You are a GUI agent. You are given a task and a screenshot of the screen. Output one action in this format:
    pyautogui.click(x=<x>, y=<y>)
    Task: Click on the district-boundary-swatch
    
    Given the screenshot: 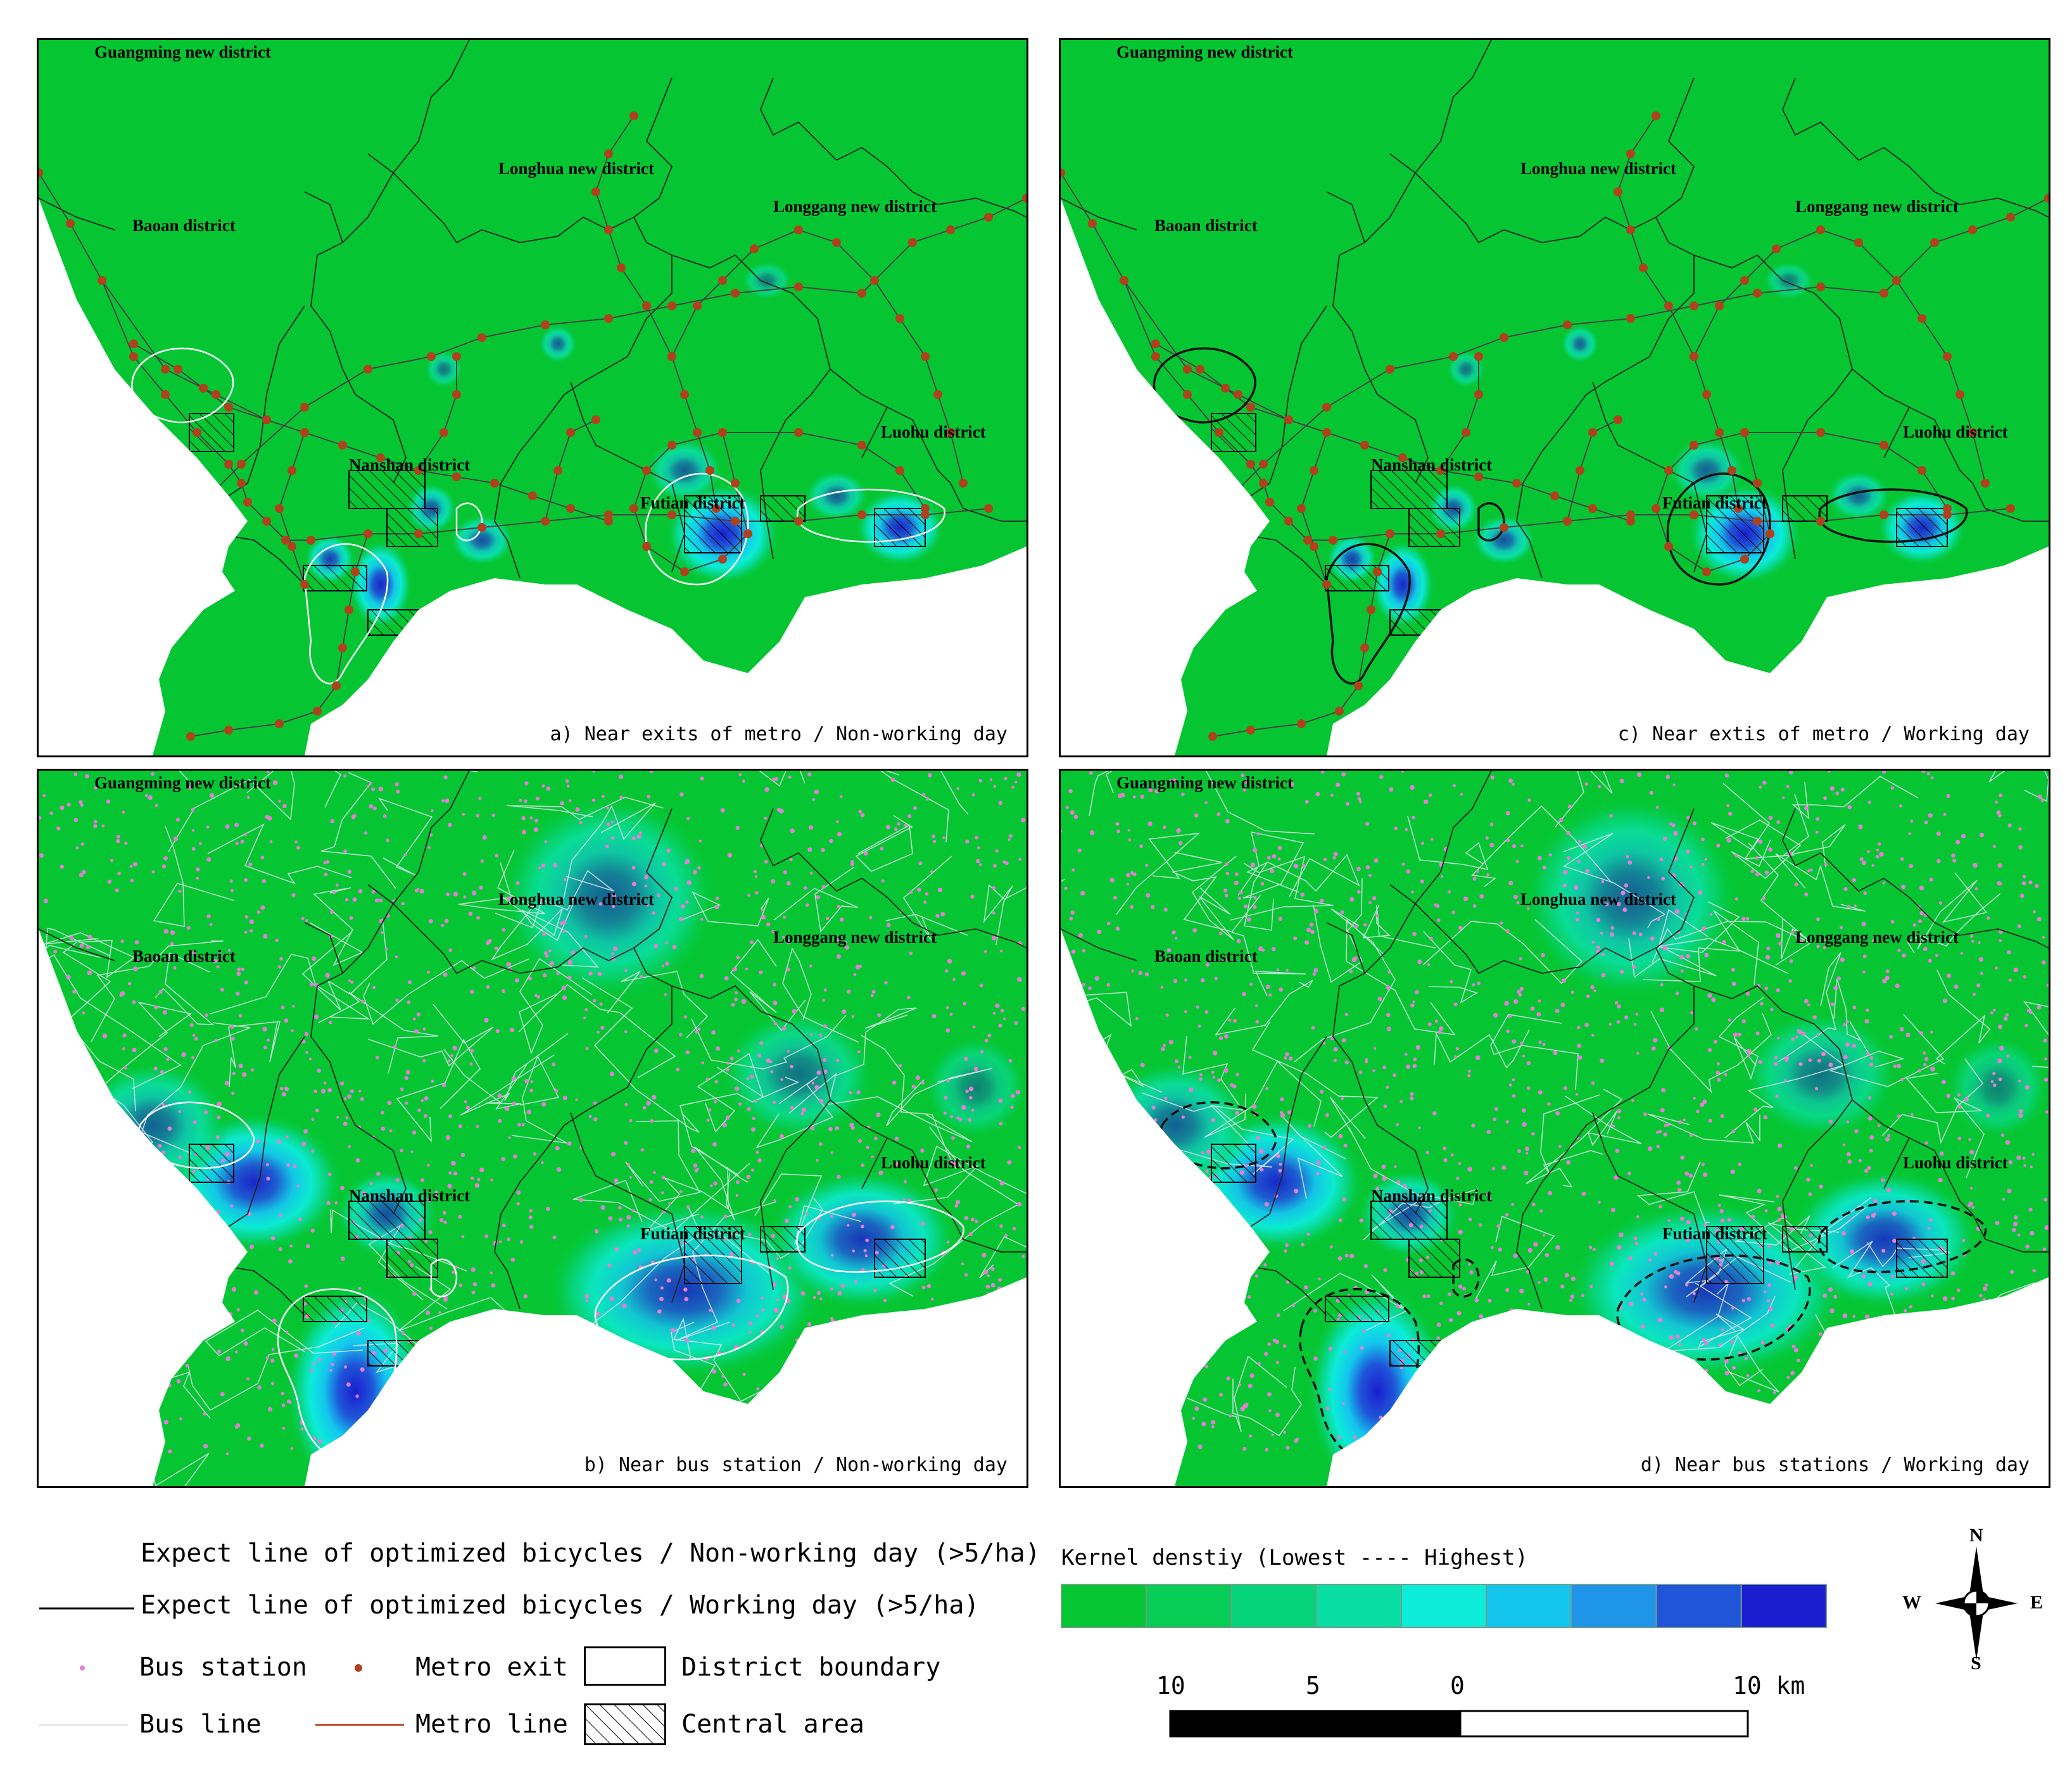 What is the action you would take?
    pyautogui.click(x=625, y=1666)
    